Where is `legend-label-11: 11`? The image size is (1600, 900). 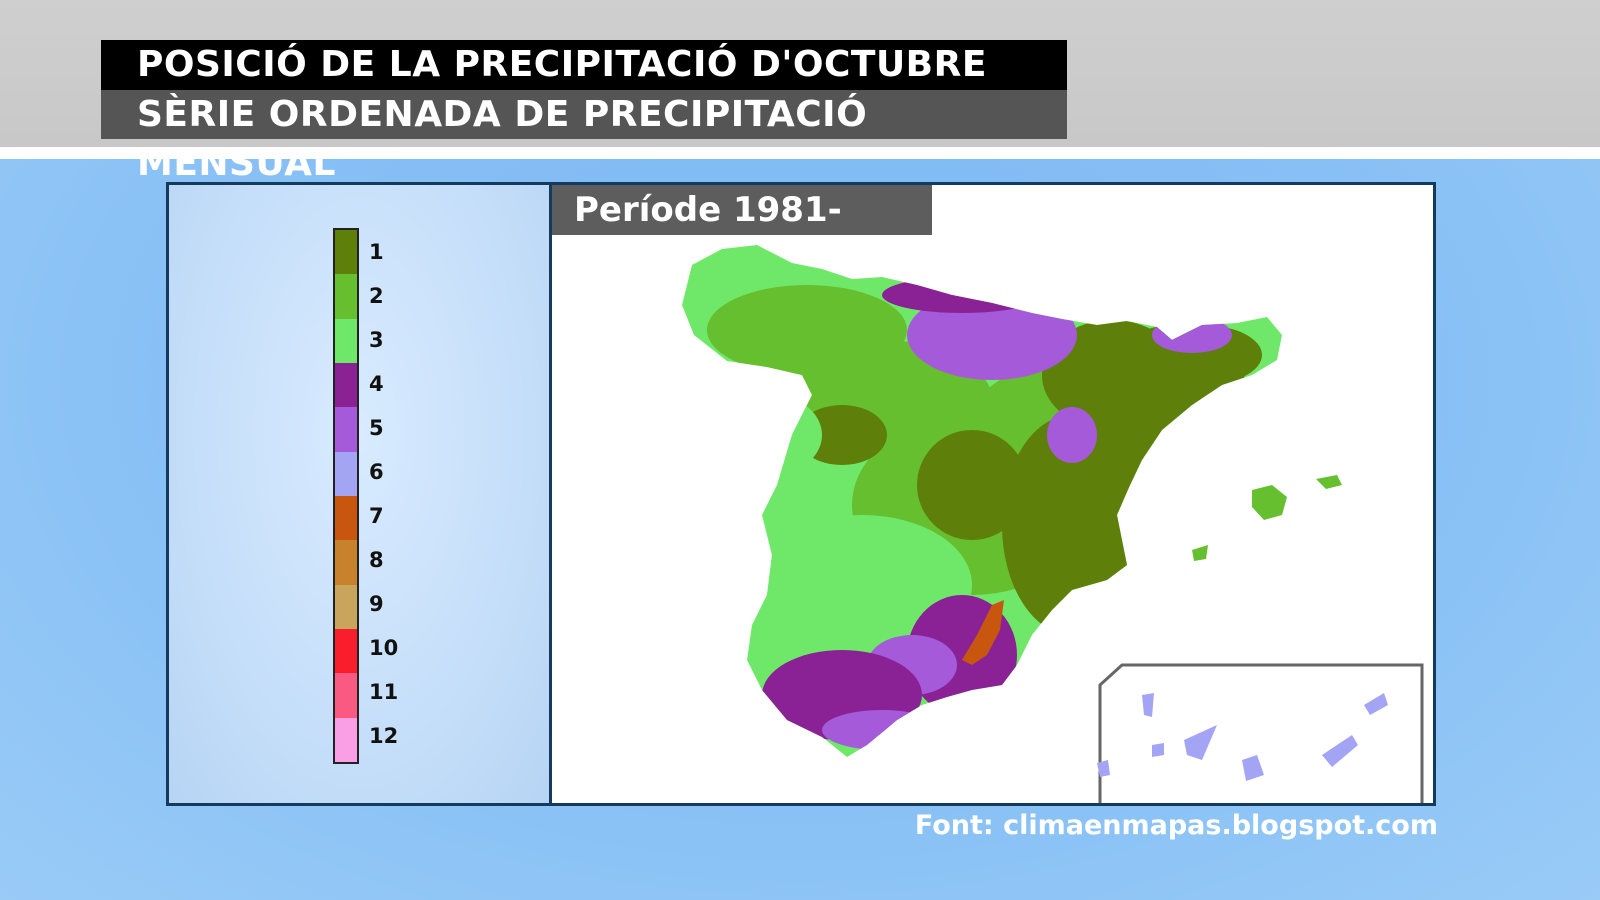
legend-label-11: 11 is located at coordinates (384, 692).